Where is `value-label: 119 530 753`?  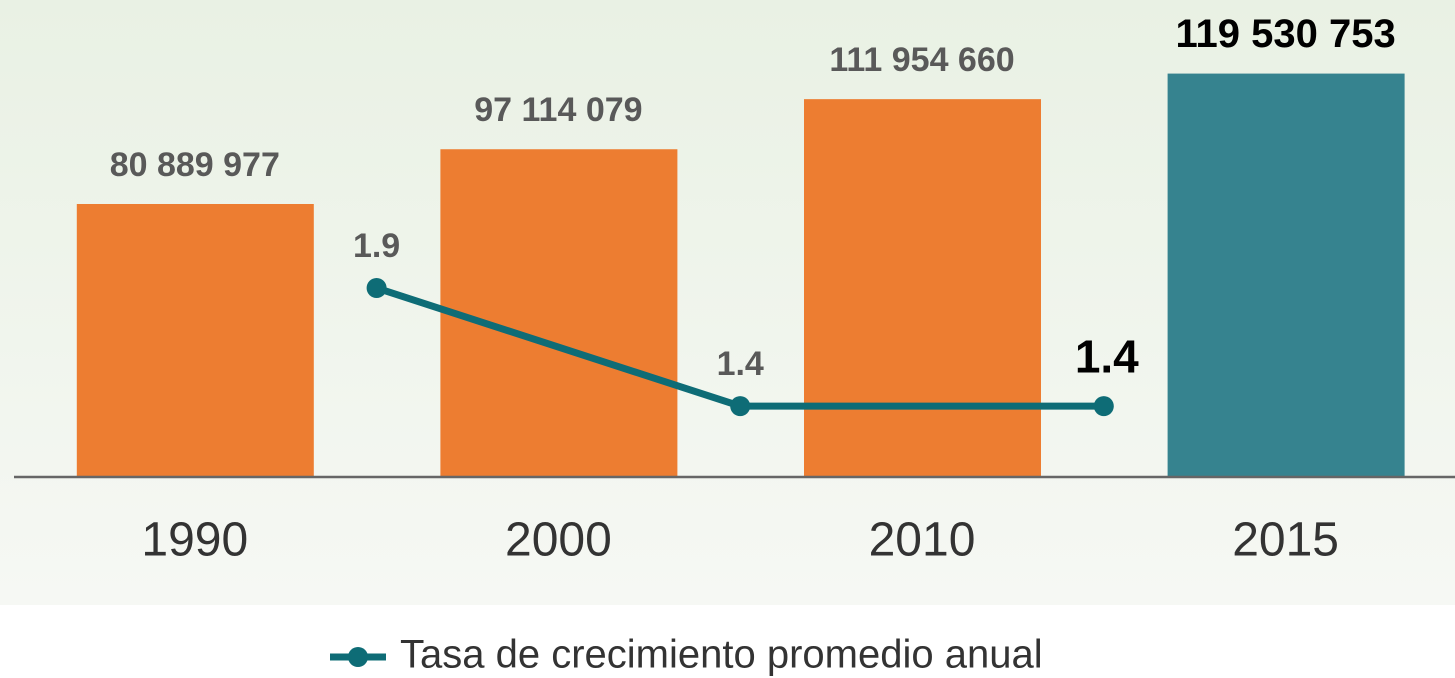
value-label: 119 530 753 is located at coordinates (1285, 34).